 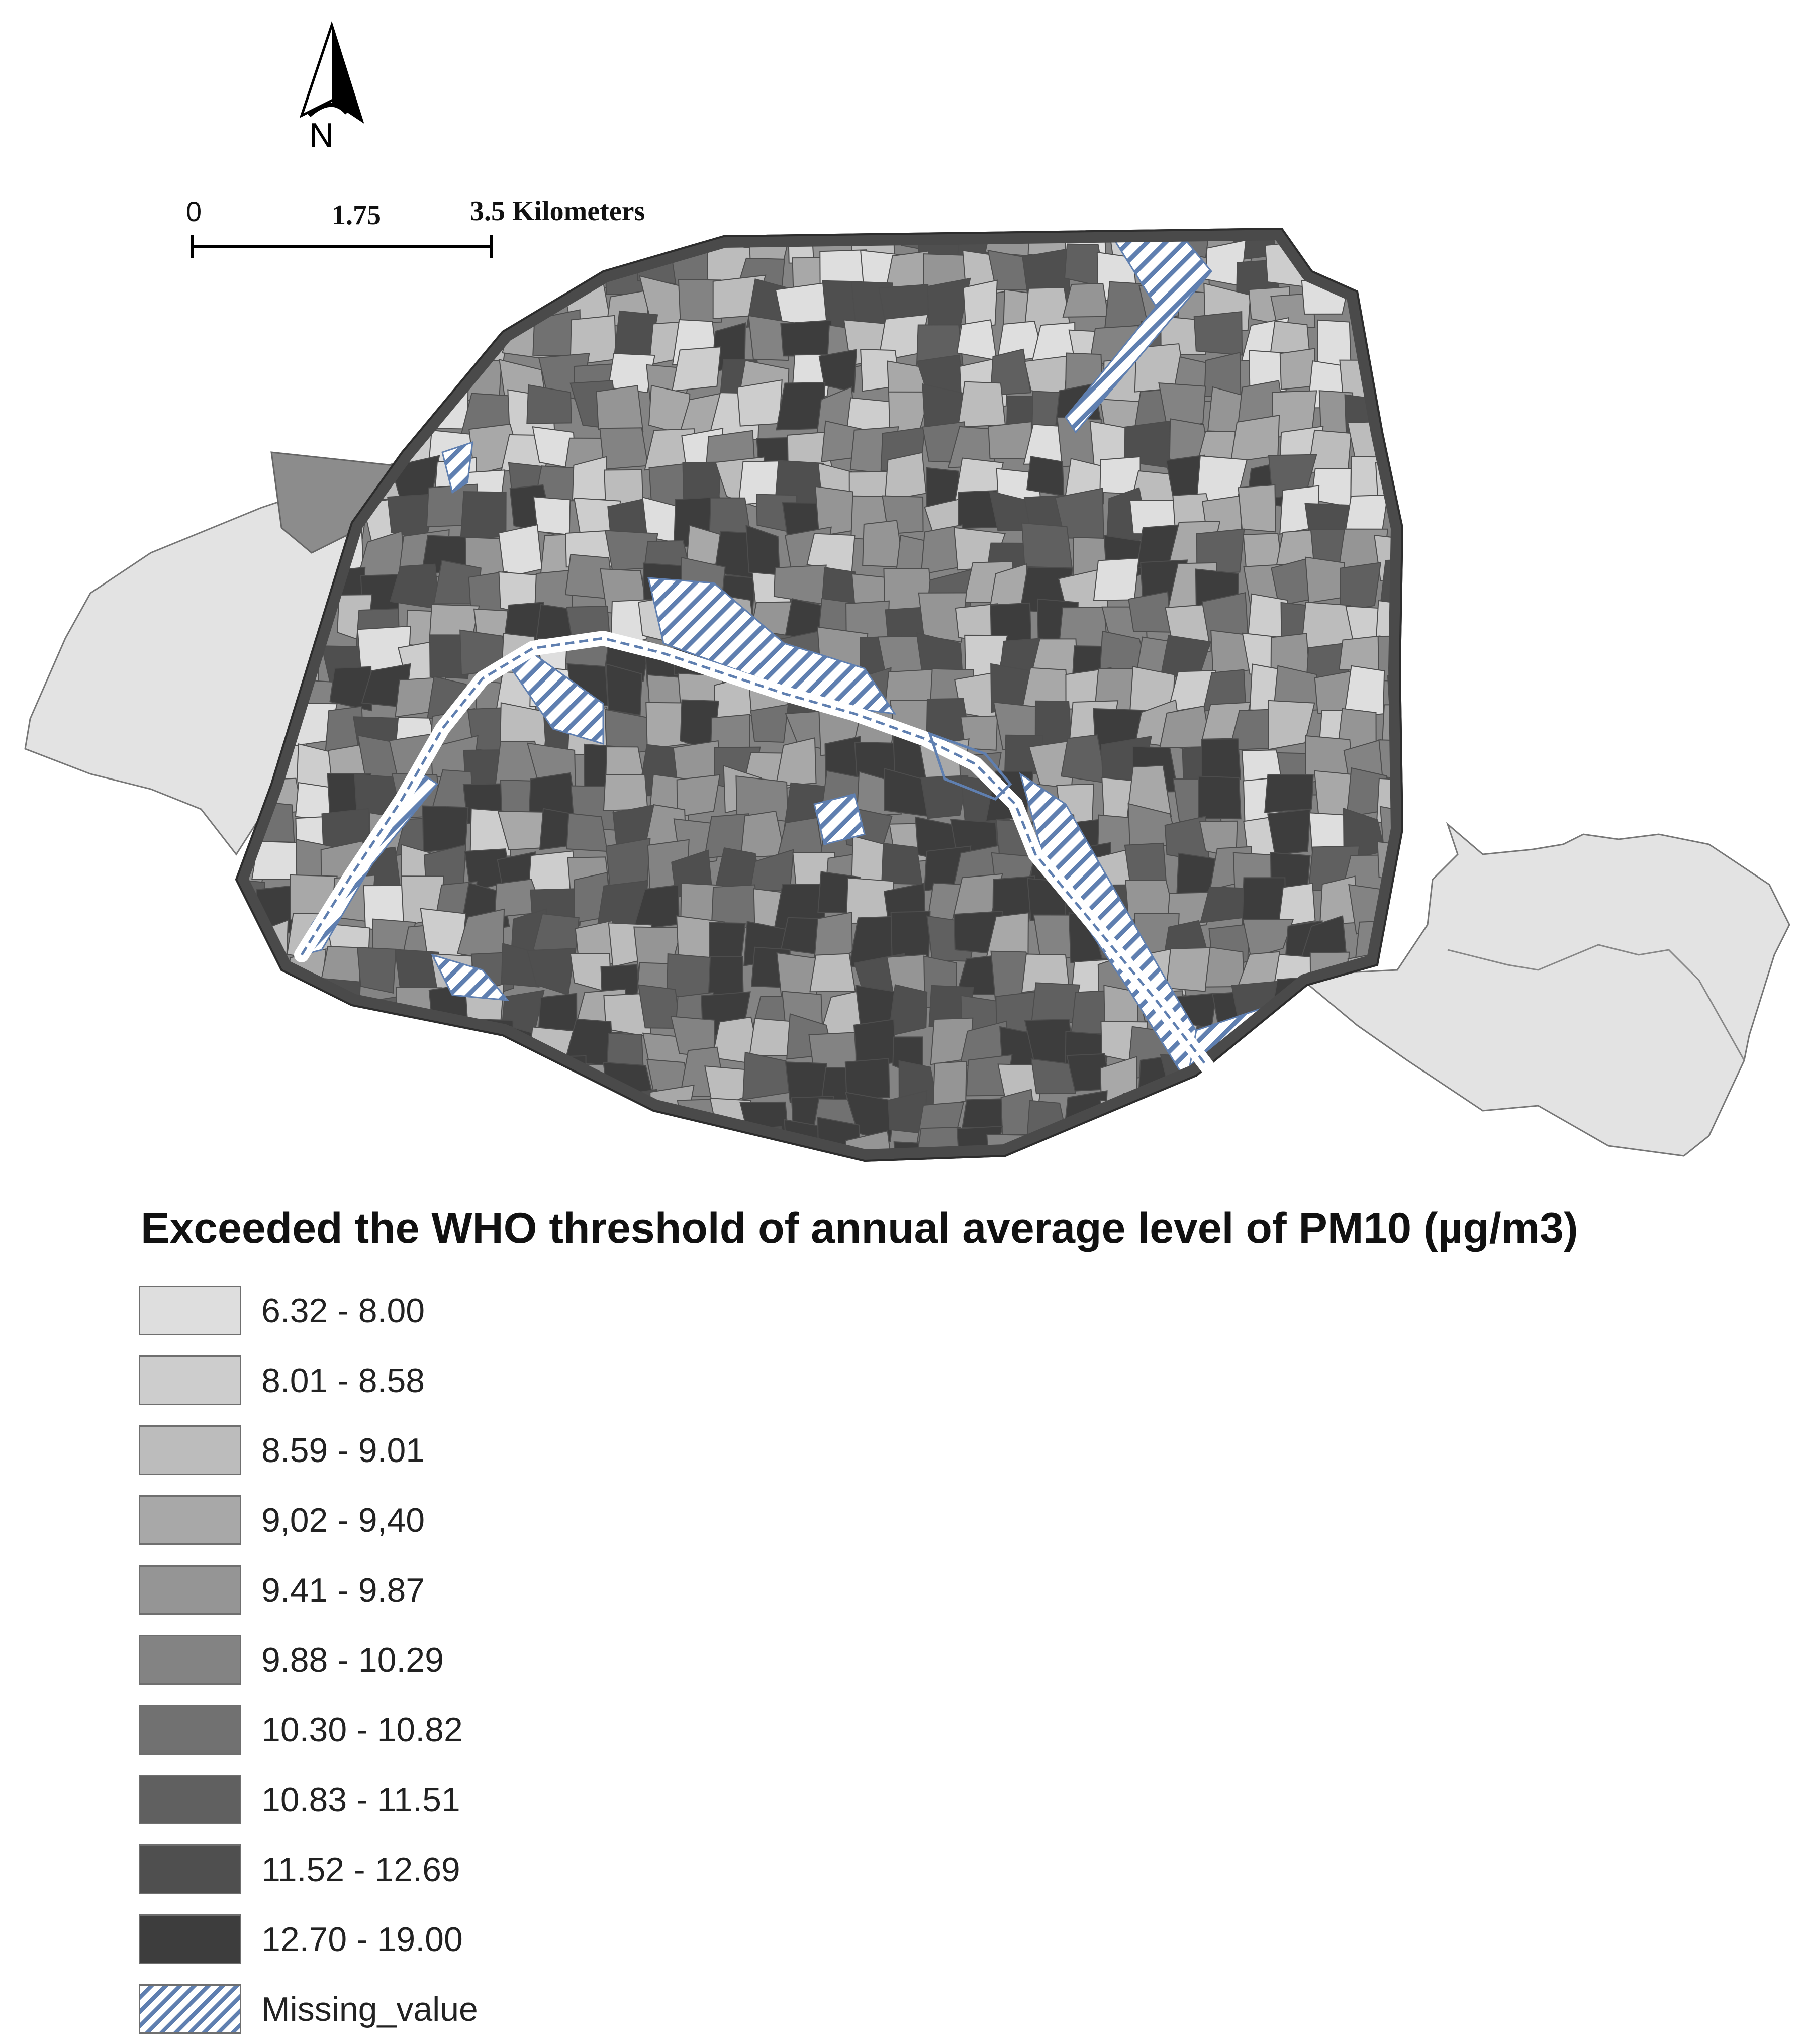 I want to click on legend-item: 11.52 - 12.69, so click(x=943, y=1869).